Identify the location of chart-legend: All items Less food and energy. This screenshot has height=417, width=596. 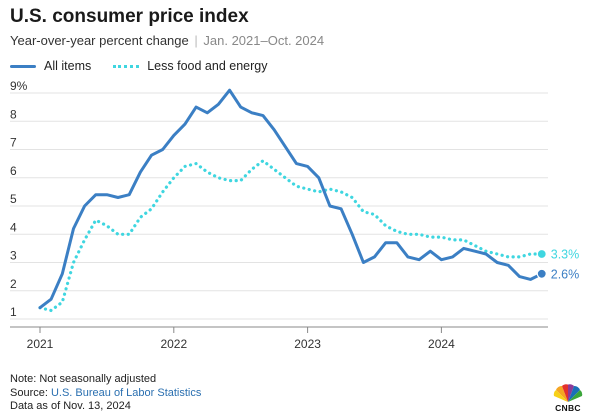
(138, 66).